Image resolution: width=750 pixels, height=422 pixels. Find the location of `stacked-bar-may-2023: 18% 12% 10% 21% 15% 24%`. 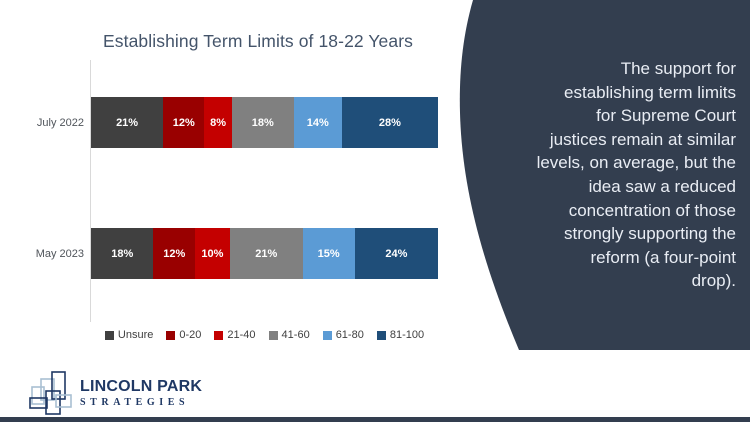

stacked-bar-may-2023: 18% 12% 10% 21% 15% 24% is located at coordinates (264, 253).